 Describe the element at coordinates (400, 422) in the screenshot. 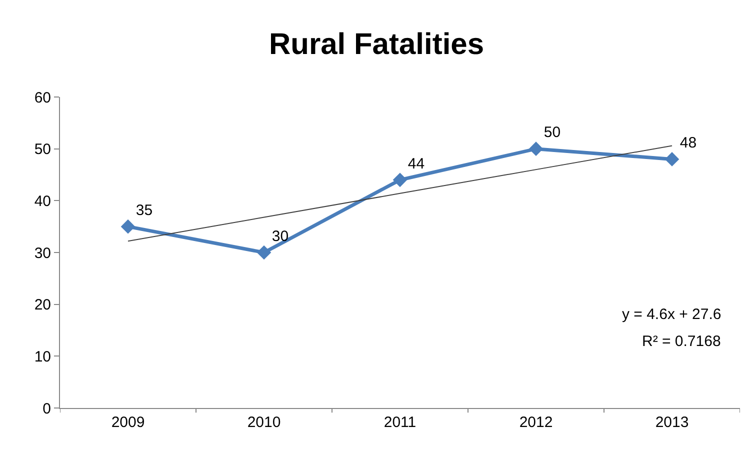

I see `x-tick-label: 2011` at that location.